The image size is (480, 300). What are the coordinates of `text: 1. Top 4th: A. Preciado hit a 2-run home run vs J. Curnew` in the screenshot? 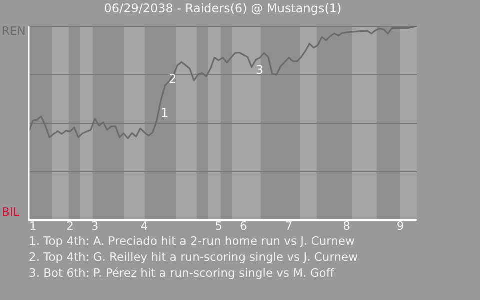 It's located at (192, 241).